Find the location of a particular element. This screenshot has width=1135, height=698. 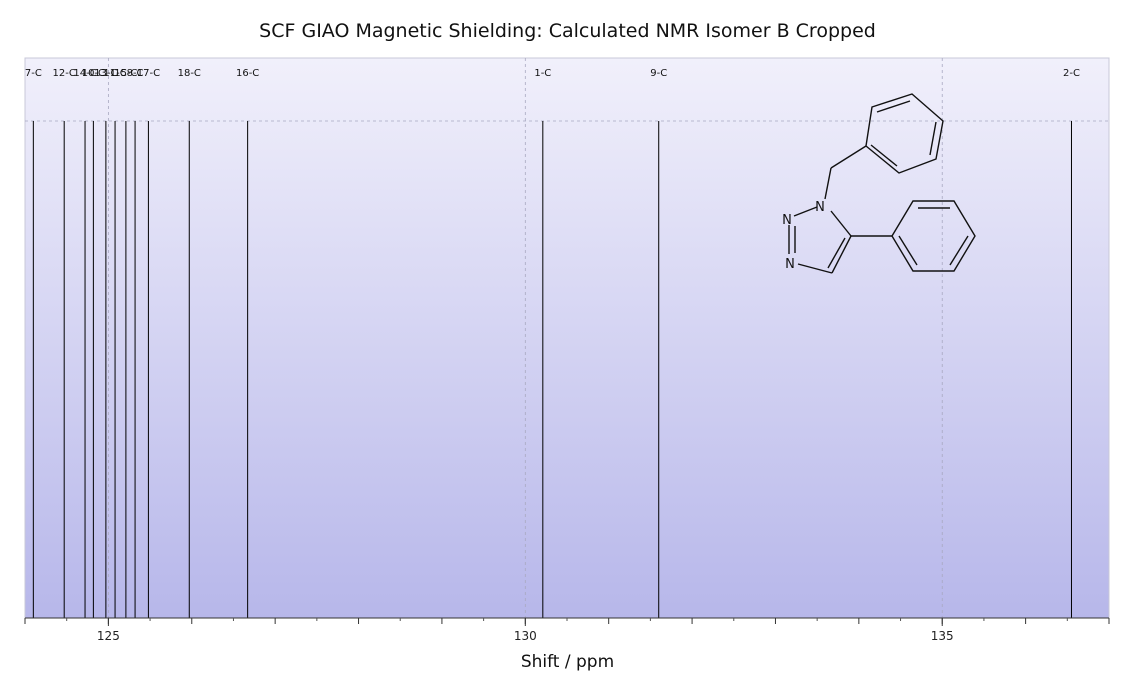

peak-label: 17-C is located at coordinates (148, 73).